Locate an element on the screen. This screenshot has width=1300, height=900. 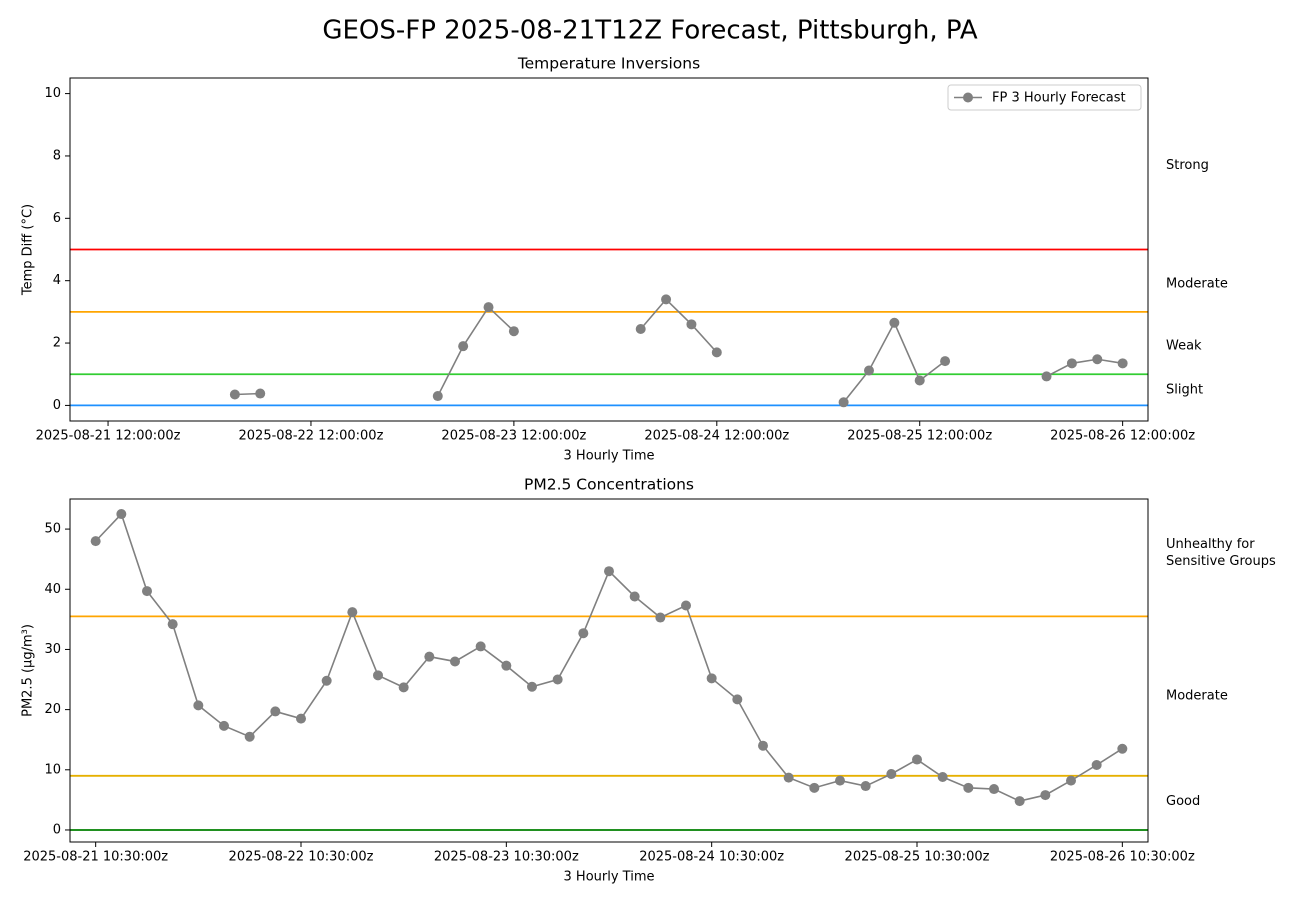
y-tick-label: 6 is located at coordinates (57, 218).